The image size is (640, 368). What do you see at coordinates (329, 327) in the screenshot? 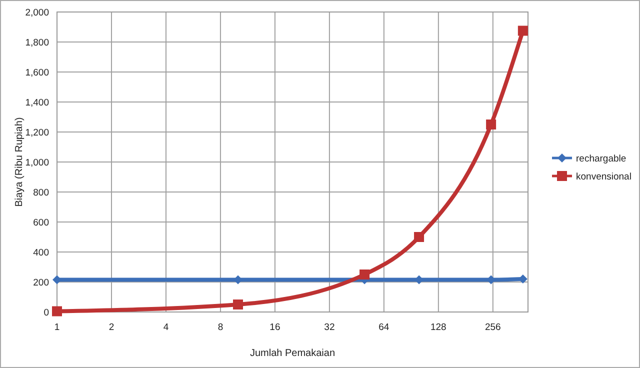
I see `x-tick-label: 32` at bounding box center [329, 327].